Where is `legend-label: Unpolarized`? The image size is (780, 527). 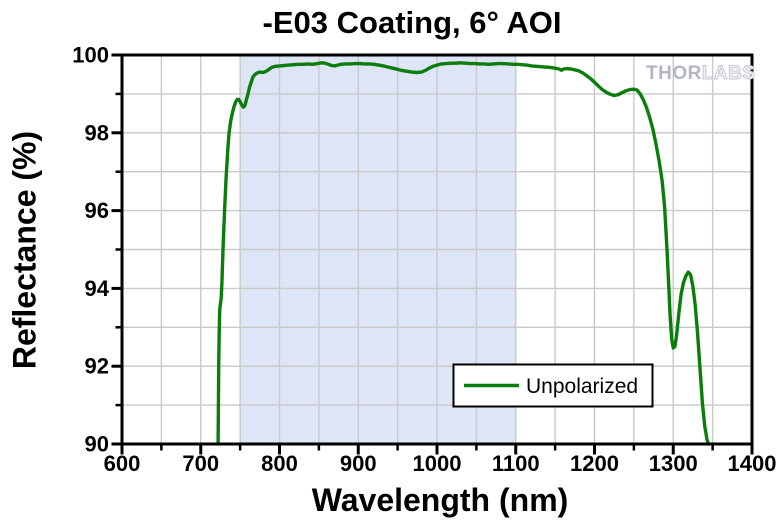
legend-label: Unpolarized is located at coordinates (582, 386).